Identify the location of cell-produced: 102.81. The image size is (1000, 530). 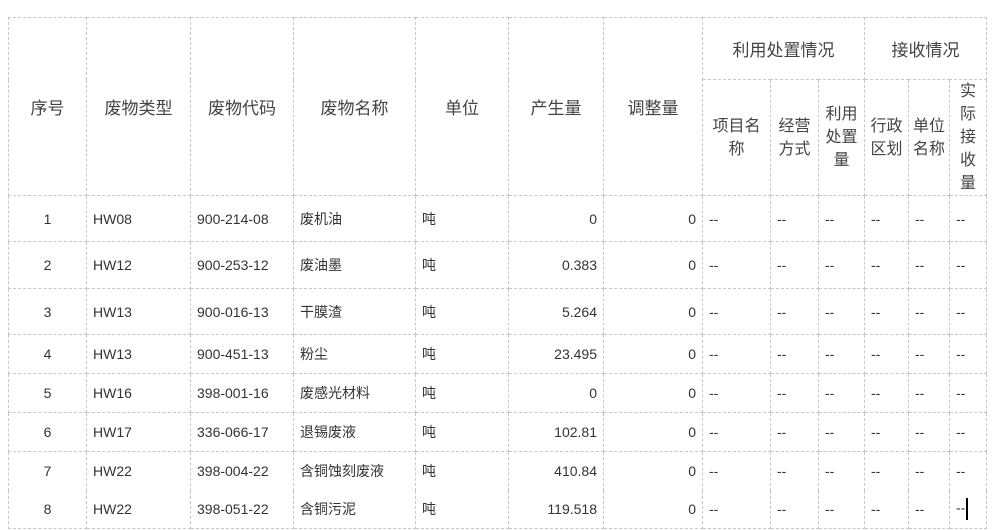
(556, 432).